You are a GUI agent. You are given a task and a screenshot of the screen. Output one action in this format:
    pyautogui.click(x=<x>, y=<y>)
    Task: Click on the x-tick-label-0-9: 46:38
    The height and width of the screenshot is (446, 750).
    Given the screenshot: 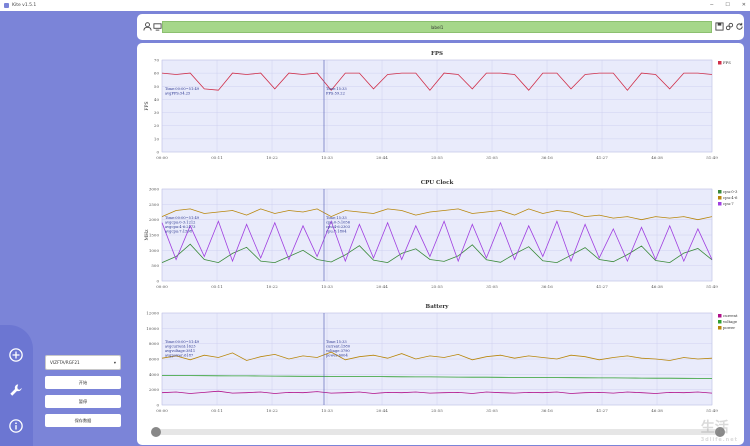 What is the action you would take?
    pyautogui.click(x=657, y=157)
    